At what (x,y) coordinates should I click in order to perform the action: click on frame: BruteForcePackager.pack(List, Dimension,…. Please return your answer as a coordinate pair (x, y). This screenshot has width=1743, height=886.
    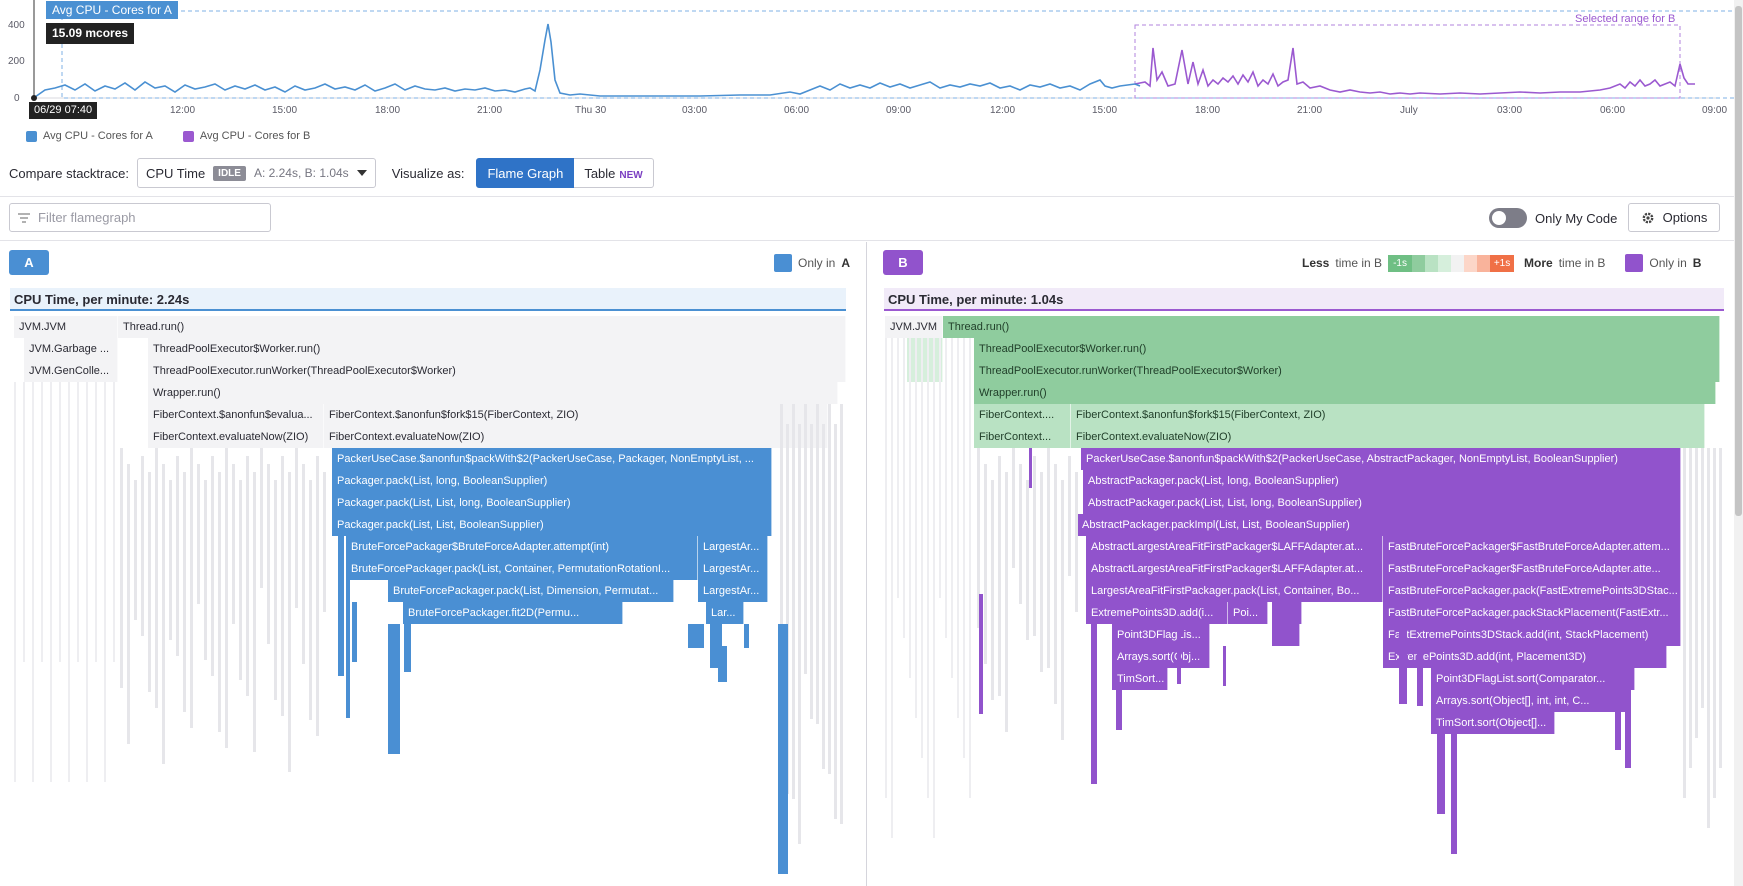
    Looking at the image, I should click on (531, 591).